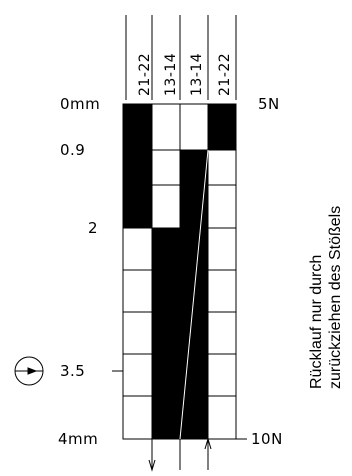 The image size is (352, 476). Describe the element at coordinates (29, 371) in the screenshot. I see `positive-opening-icon` at that location.